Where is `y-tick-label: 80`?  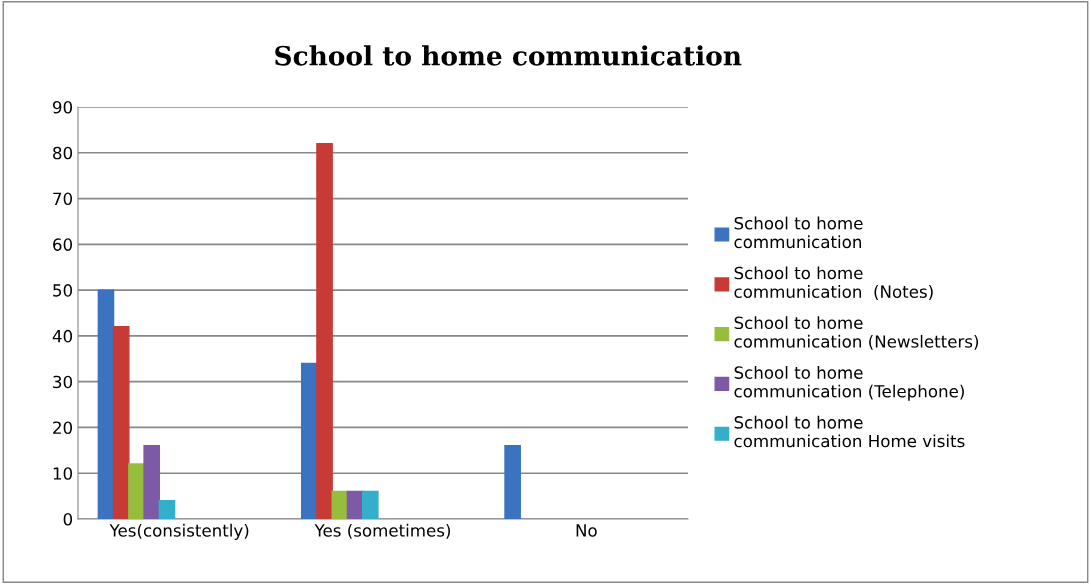
y-tick-label: 80 is located at coordinates (63, 153).